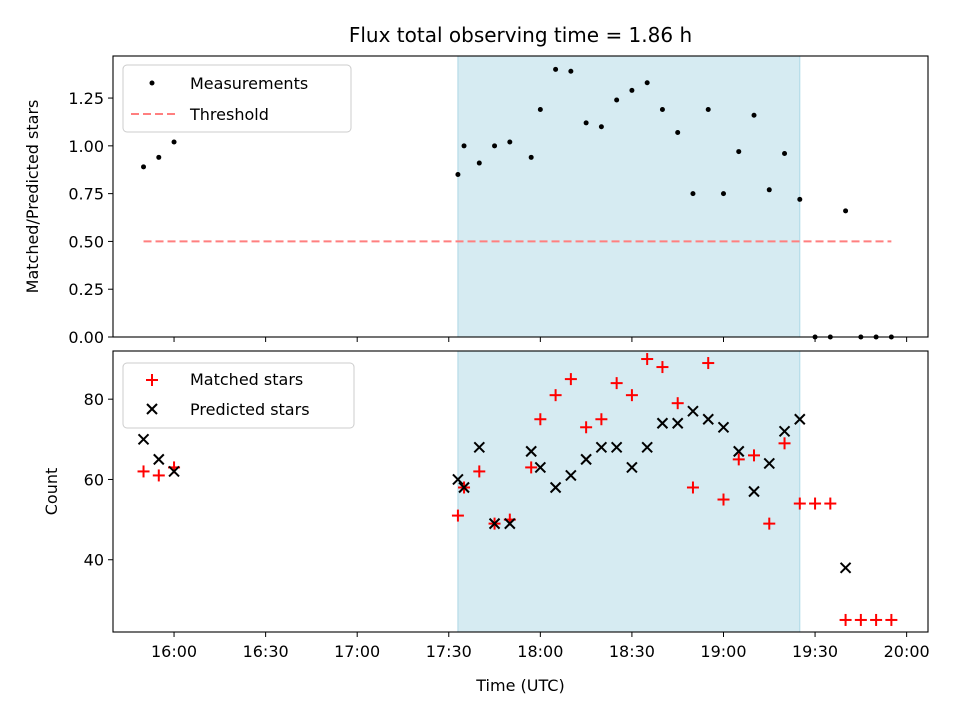 This screenshot has width=960, height=720. I want to click on x-tick-label: 16:00, so click(174, 651).